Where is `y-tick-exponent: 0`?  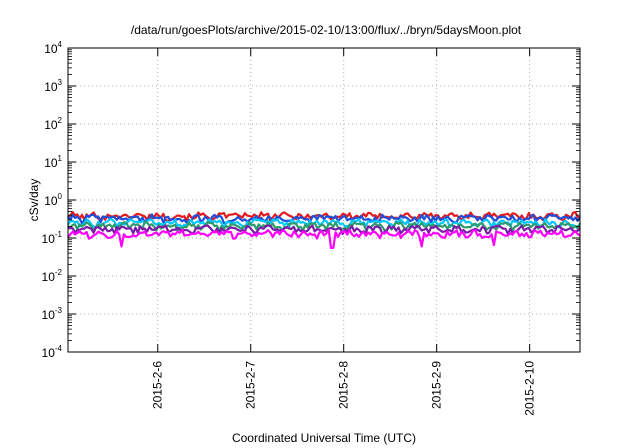
y-tick-exponent: 0 is located at coordinates (60, 196).